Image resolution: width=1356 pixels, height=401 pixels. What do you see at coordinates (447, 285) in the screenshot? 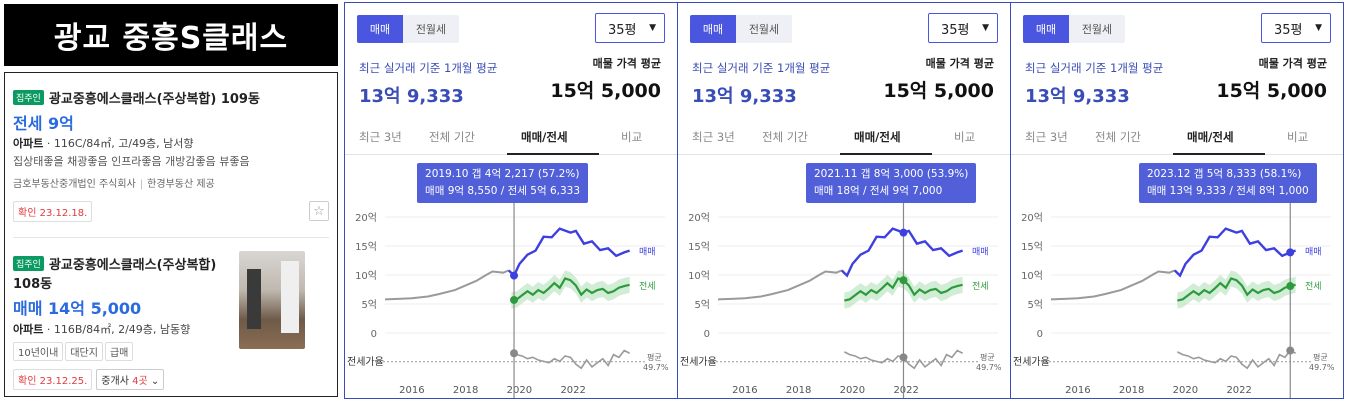
I see `sale-history-line` at bounding box center [447, 285].